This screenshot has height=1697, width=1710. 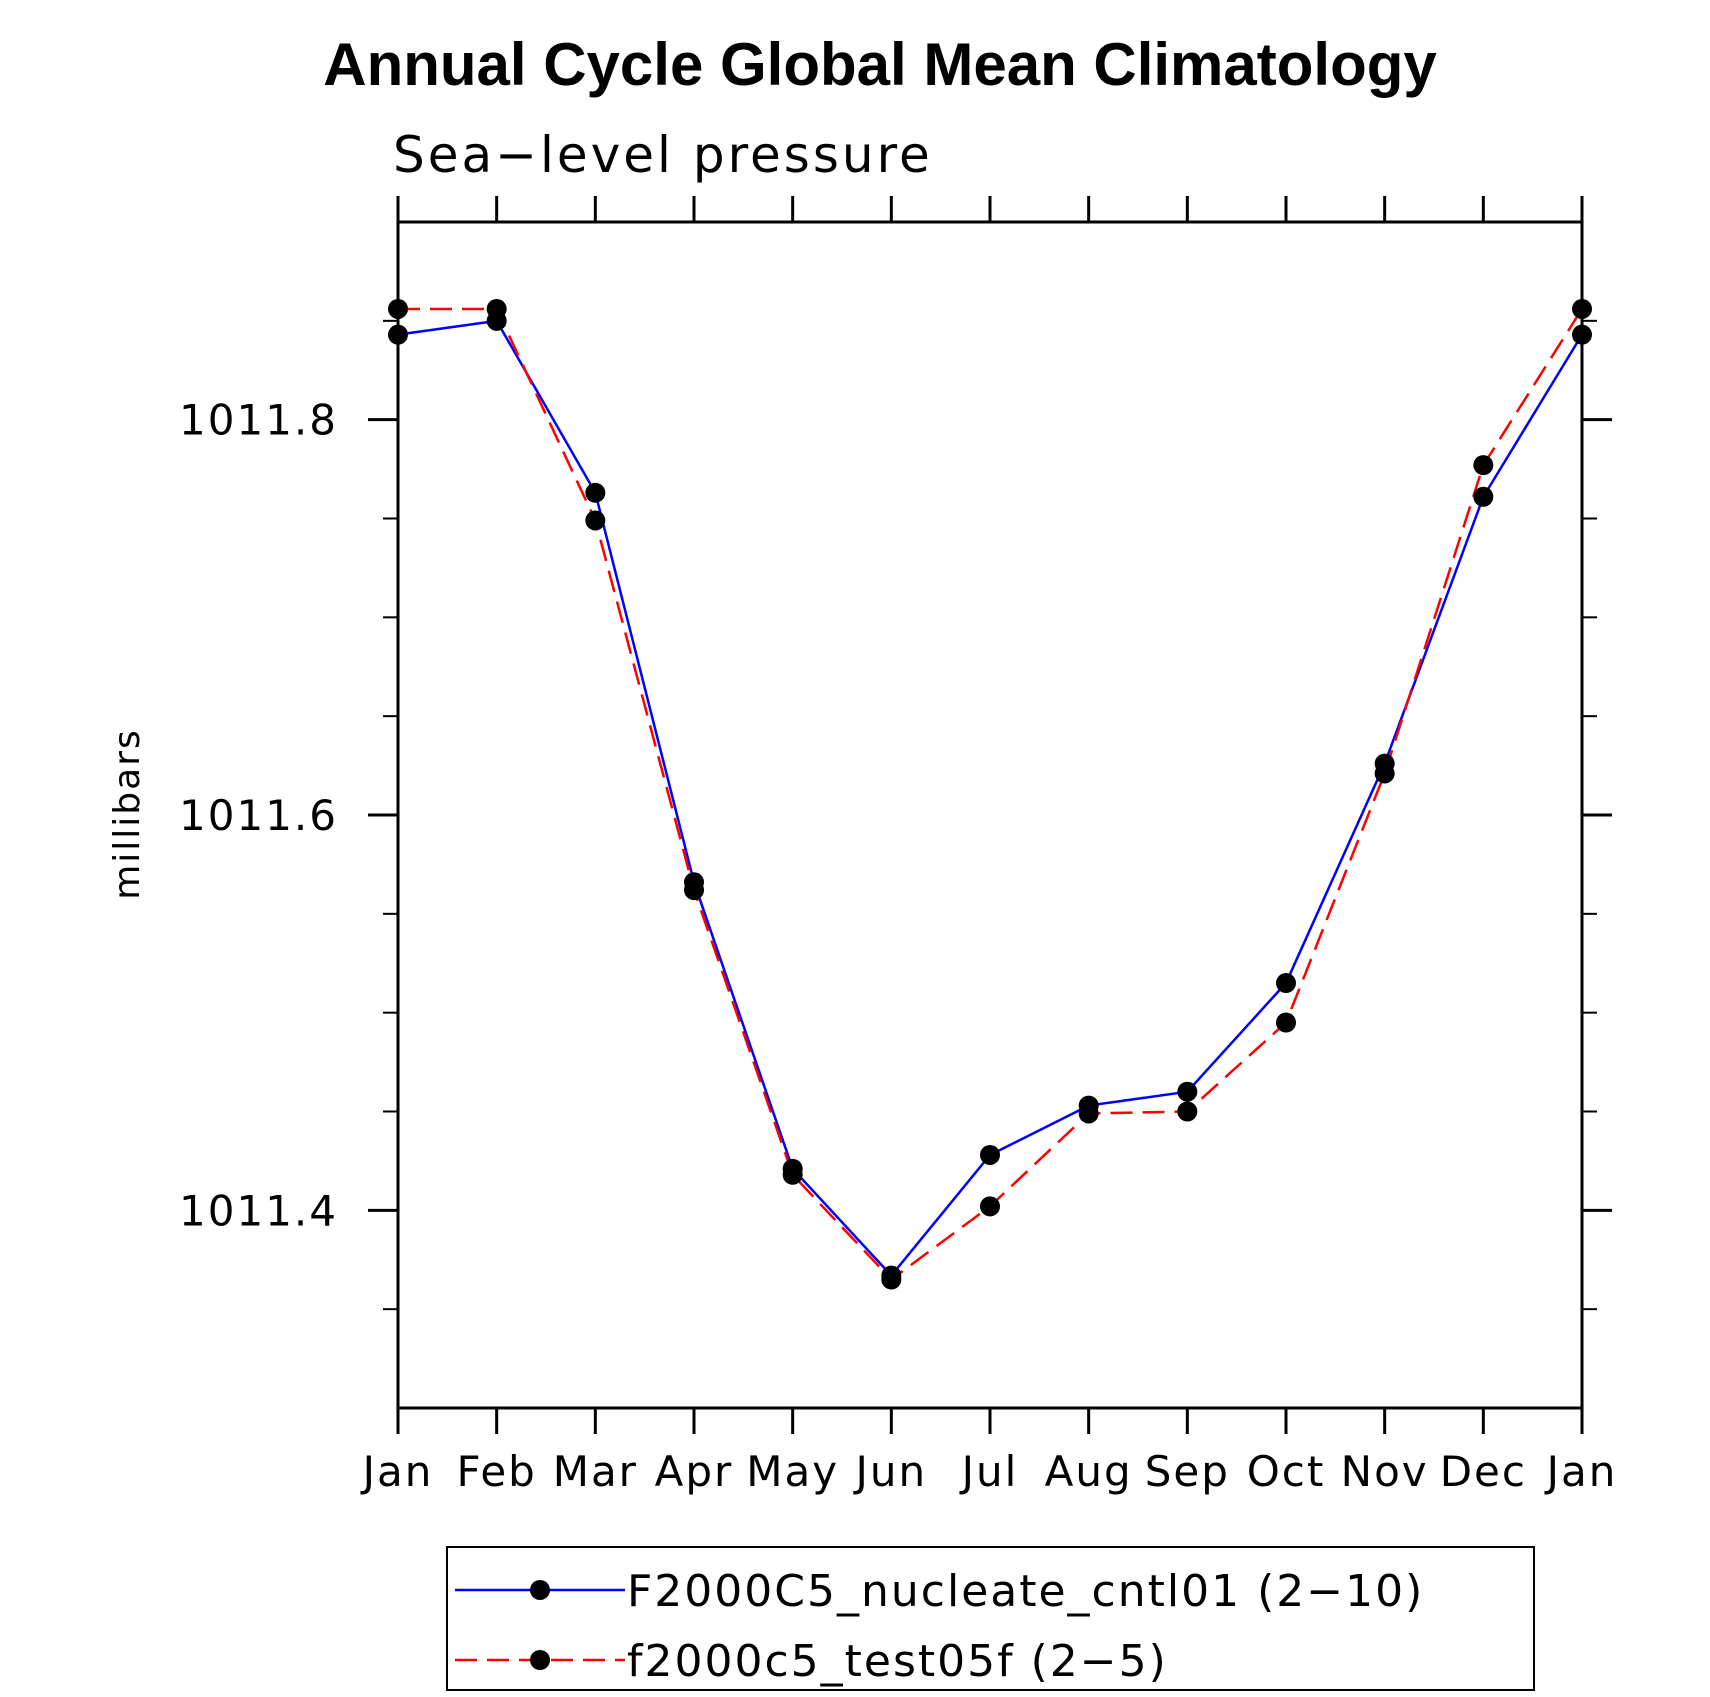 What do you see at coordinates (694, 1471) in the screenshot?
I see `x-tick-label: Apr` at bounding box center [694, 1471].